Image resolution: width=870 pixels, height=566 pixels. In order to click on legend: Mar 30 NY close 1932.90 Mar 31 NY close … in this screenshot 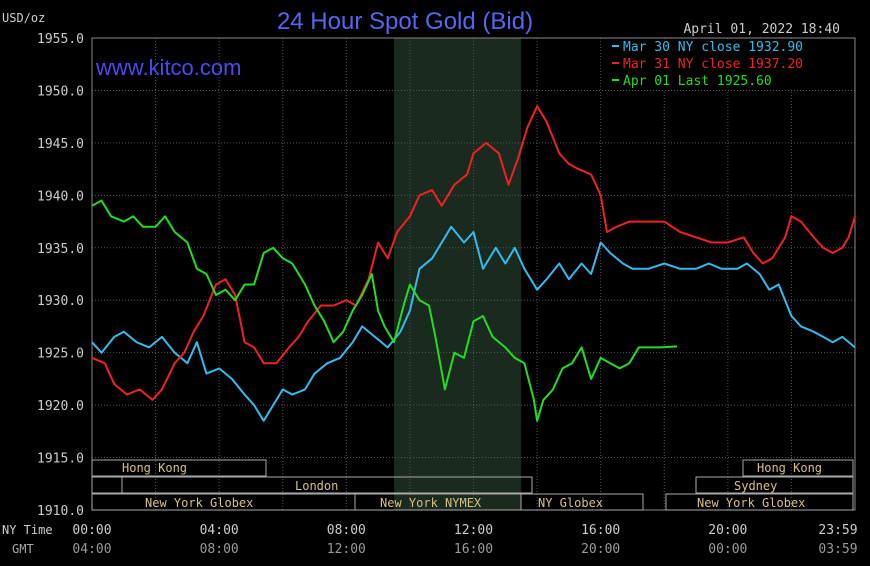, I will do `click(731, 65)`.